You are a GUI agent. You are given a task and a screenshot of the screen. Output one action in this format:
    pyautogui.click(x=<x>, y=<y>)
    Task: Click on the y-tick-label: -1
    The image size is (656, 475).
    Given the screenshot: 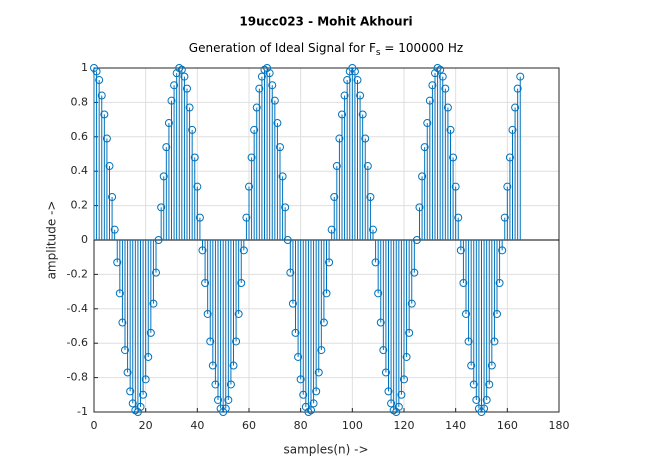 What is the action you would take?
    pyautogui.click(x=82, y=411)
    